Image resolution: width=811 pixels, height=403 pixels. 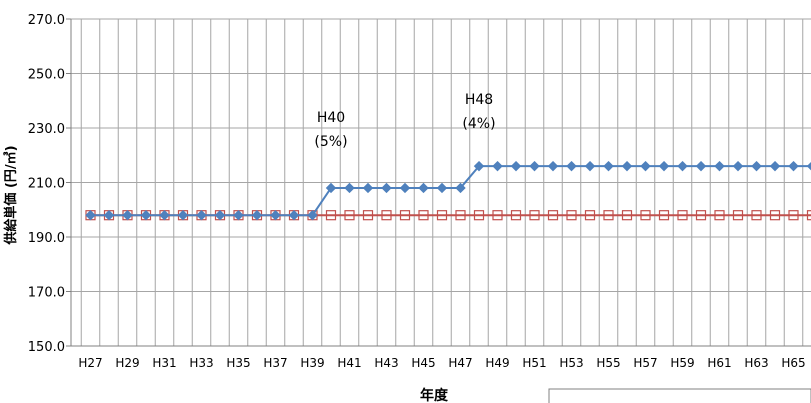 What do you see at coordinates (479, 100) in the screenshot?
I see `annotation-label: H48` at bounding box center [479, 100].